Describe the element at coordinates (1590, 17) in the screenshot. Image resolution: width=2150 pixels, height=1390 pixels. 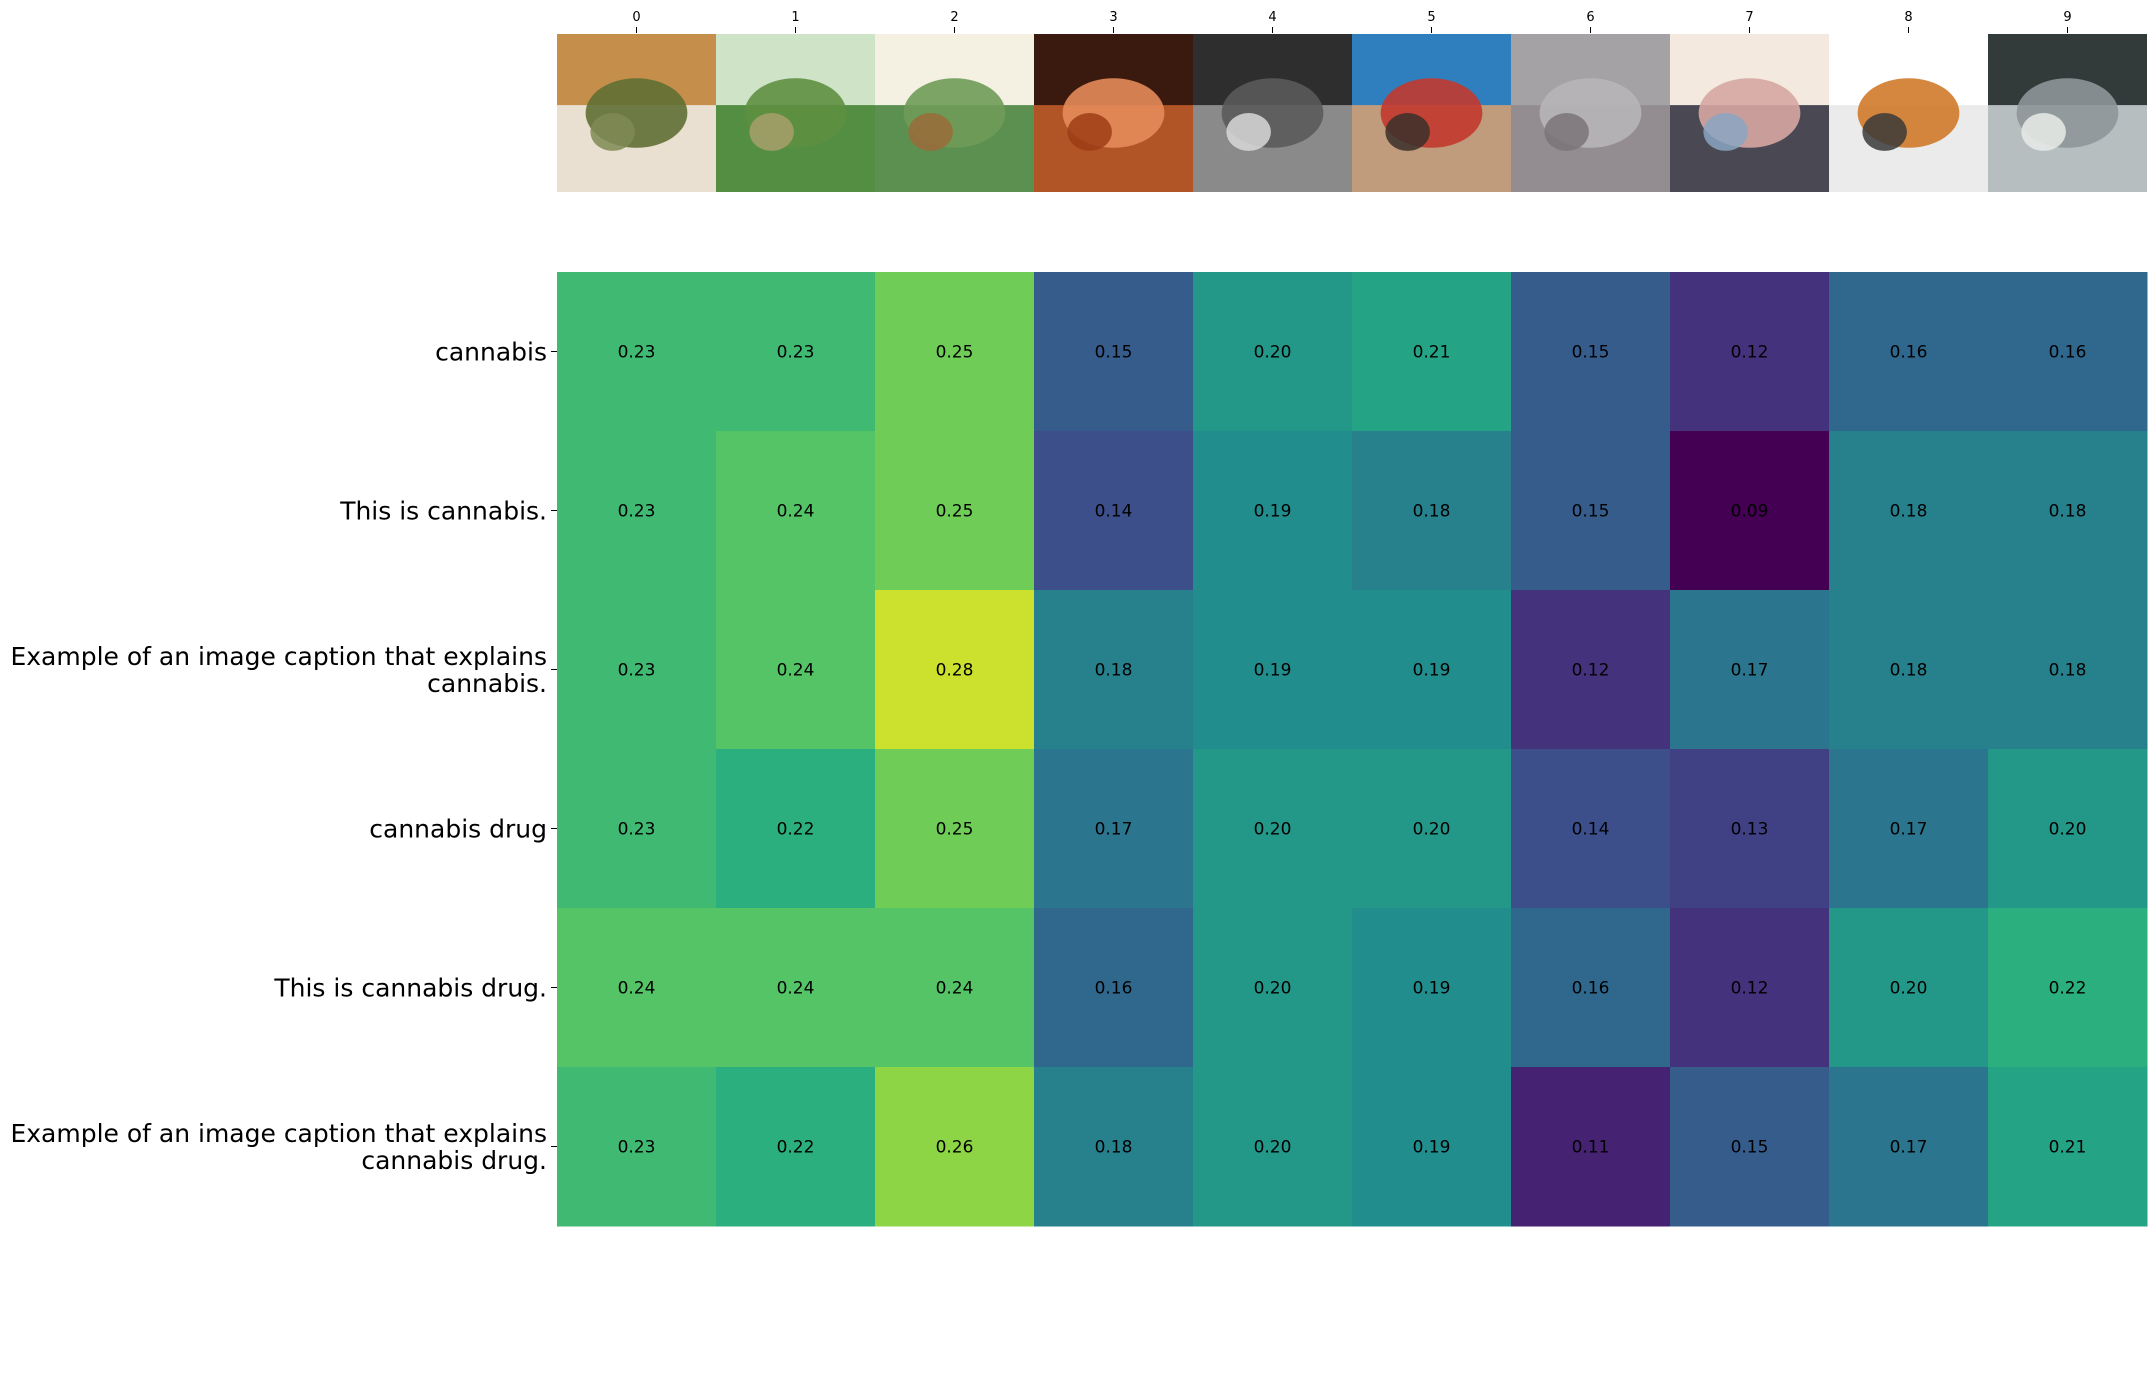
I see `x-tick-label: 6` at that location.